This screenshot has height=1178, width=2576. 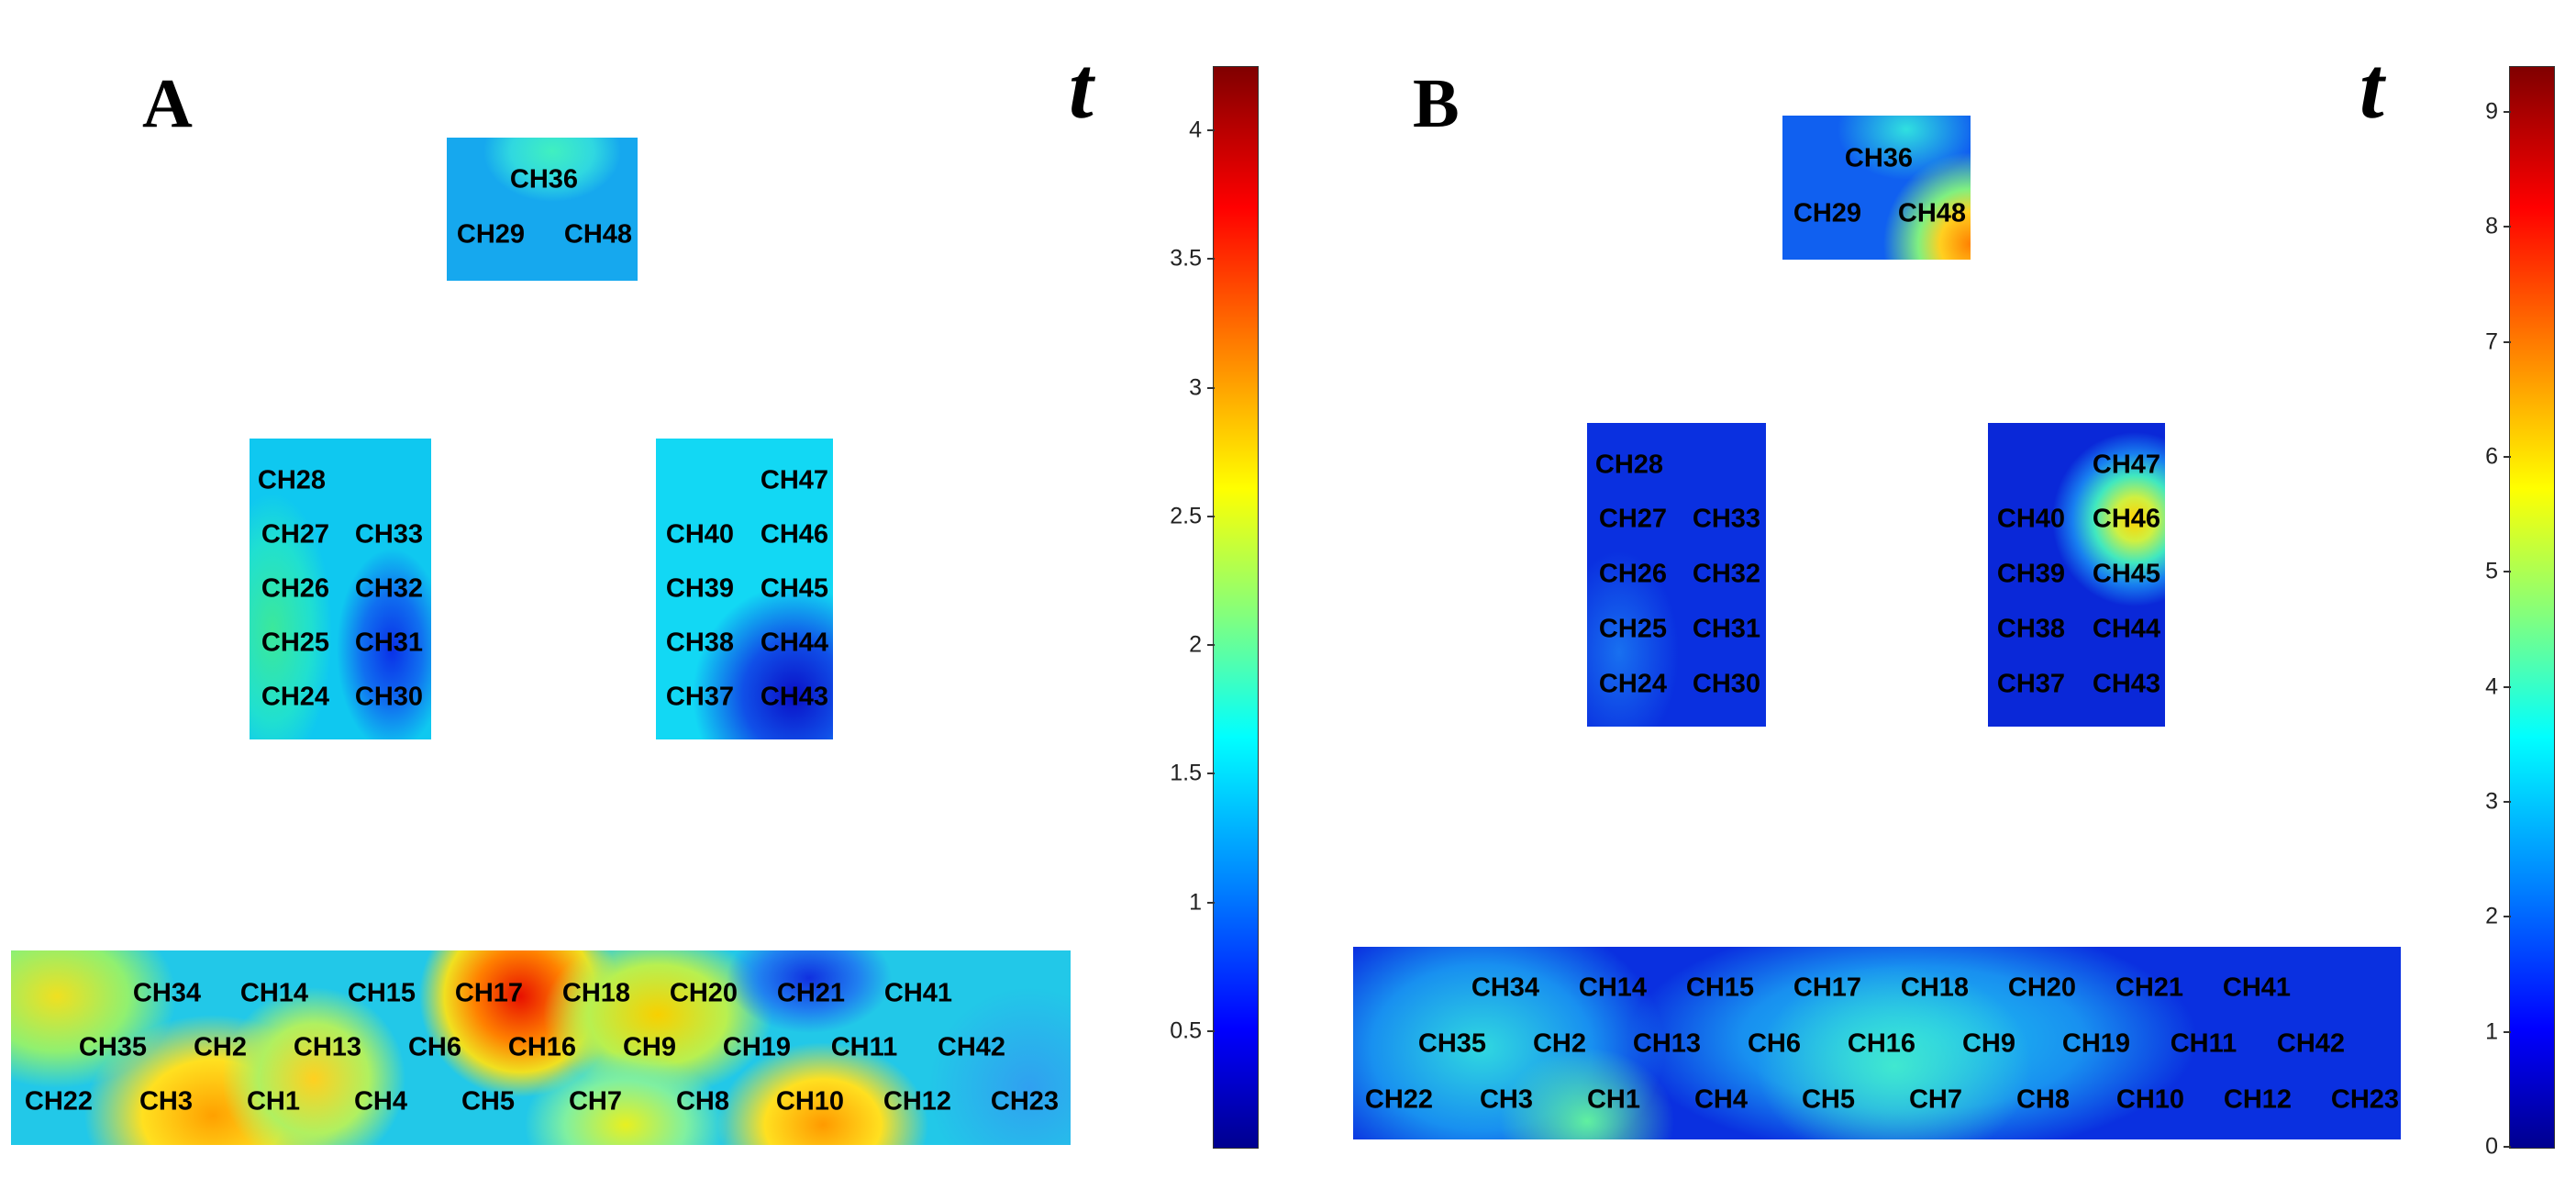 I want to click on panel-a-bottom-probe-map, so click(x=541, y=1048).